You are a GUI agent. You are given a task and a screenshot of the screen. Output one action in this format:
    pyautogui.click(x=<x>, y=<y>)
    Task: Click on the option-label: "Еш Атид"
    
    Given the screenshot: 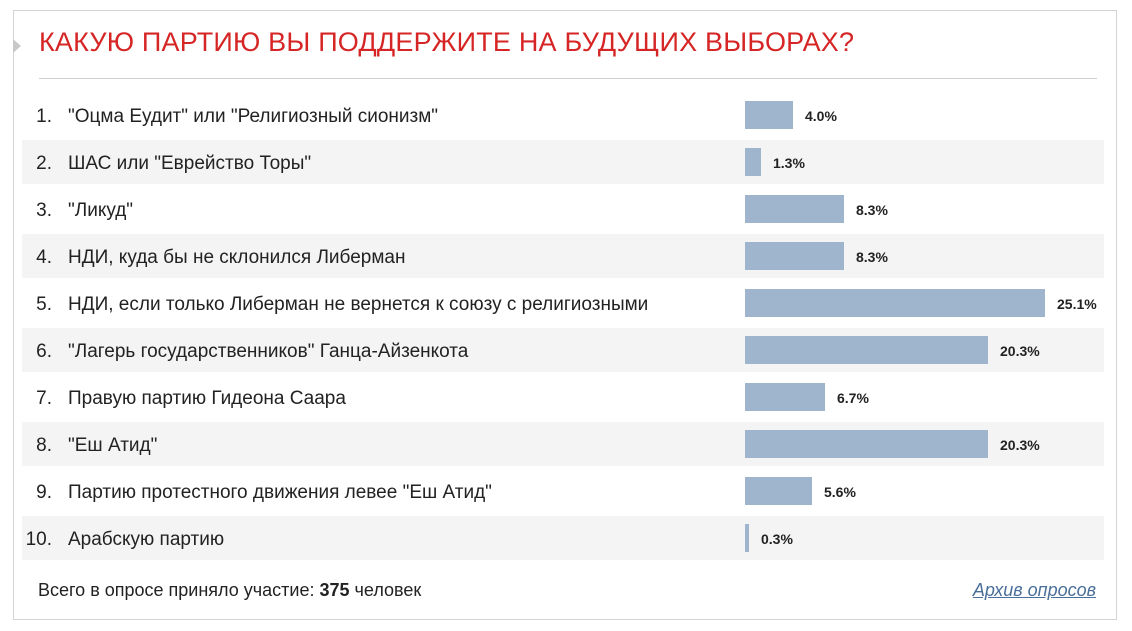 What is the action you would take?
    pyautogui.click(x=113, y=445)
    